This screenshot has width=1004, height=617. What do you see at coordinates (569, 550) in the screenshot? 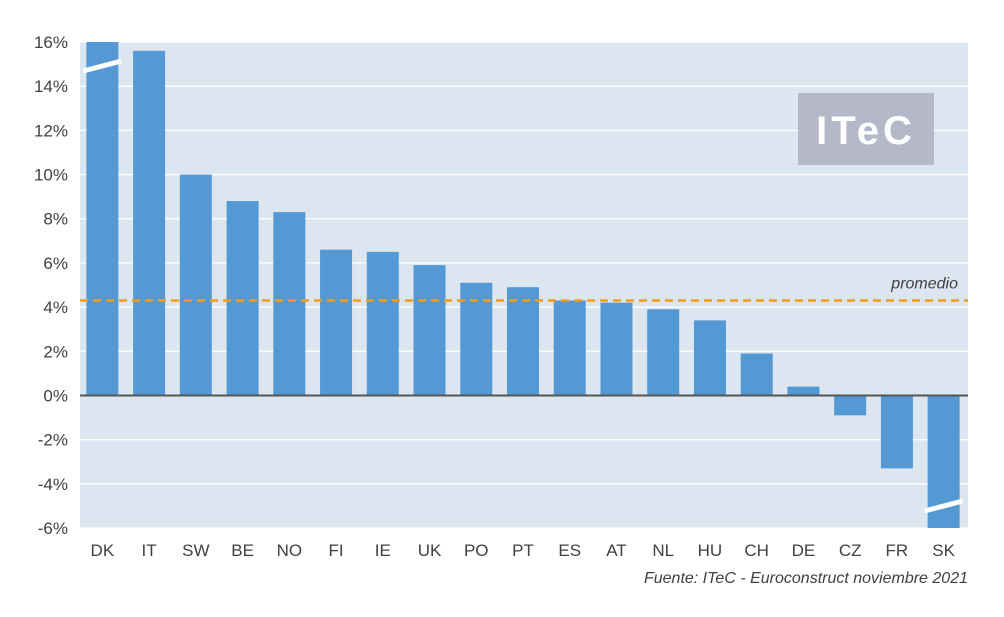
I see `x-category-label: ES` at bounding box center [569, 550].